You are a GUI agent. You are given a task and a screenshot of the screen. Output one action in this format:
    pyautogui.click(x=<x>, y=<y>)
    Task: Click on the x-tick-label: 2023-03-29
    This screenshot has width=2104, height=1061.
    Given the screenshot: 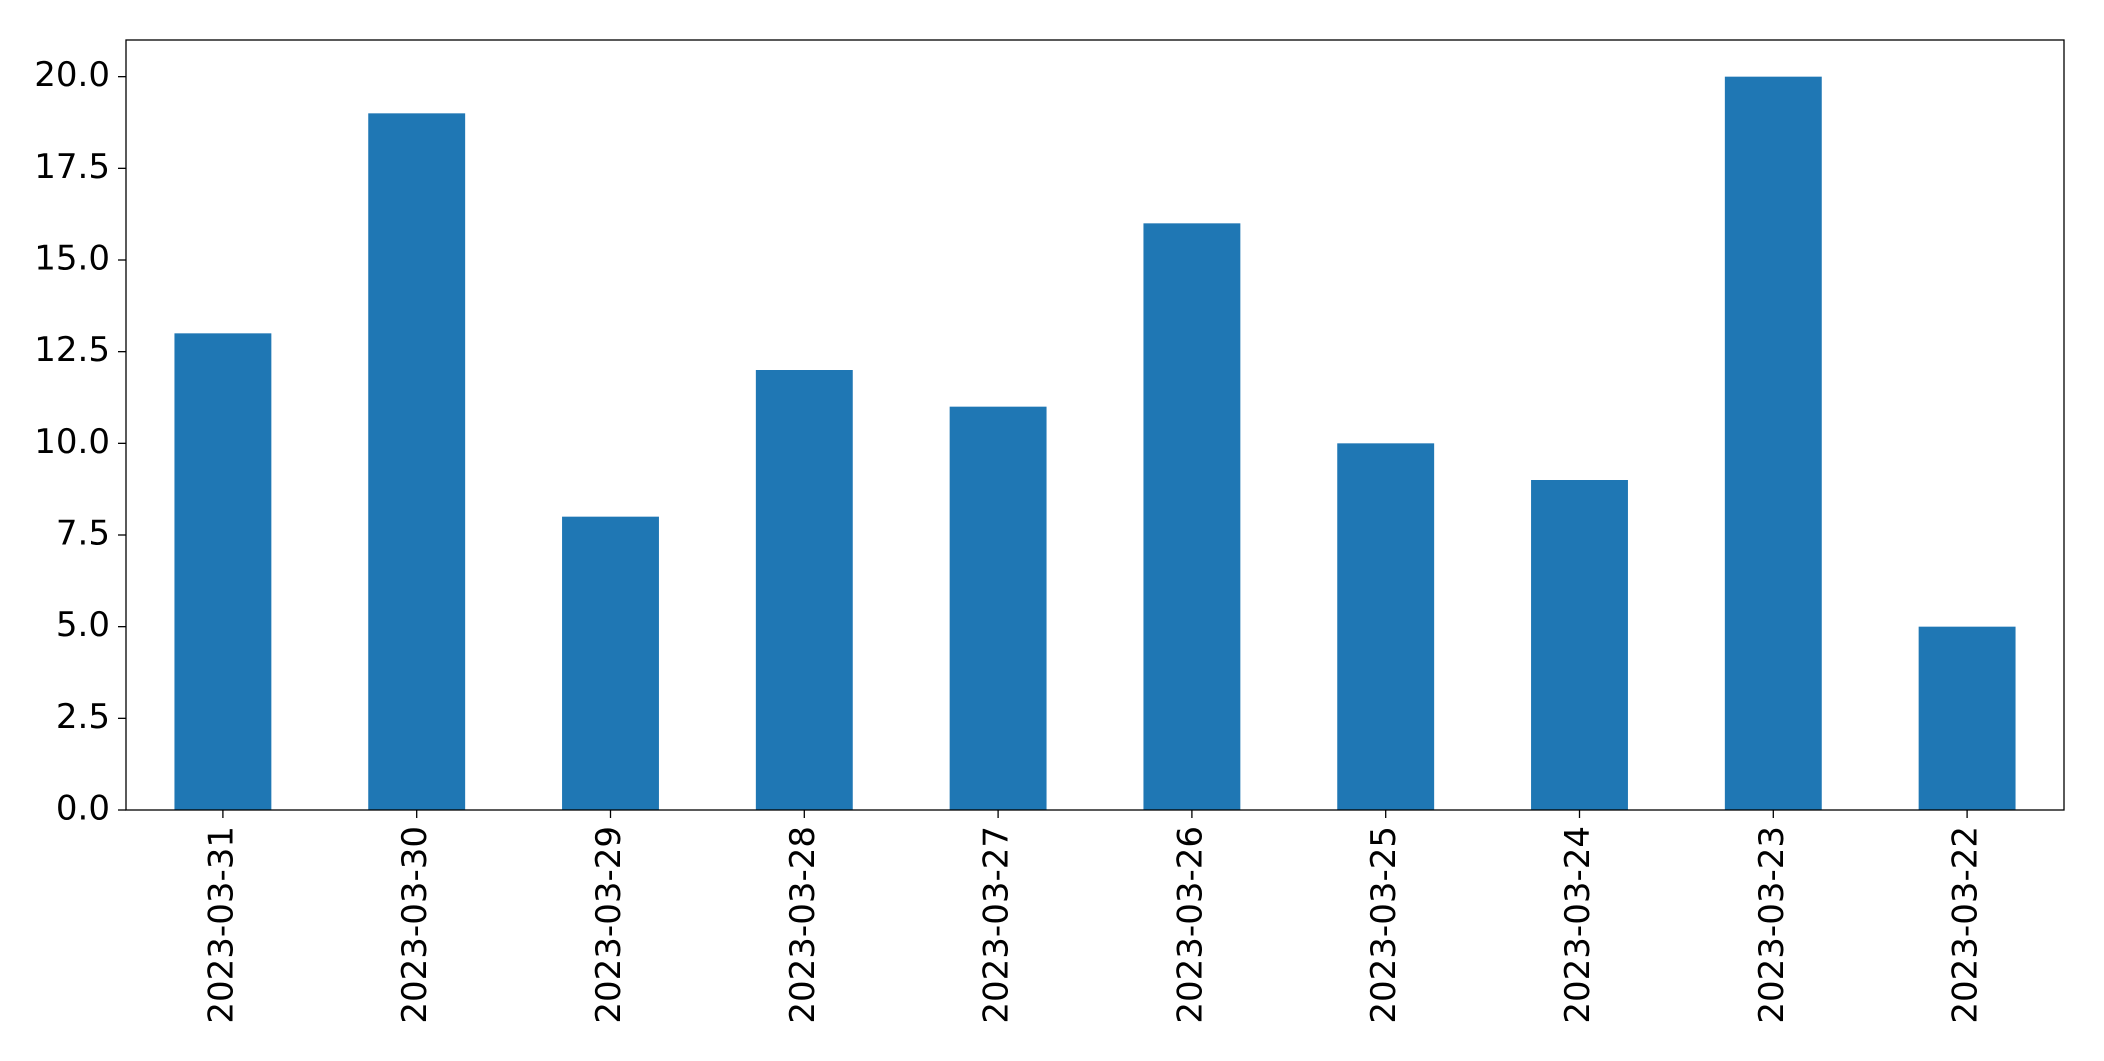 What is the action you would take?
    pyautogui.click(x=609, y=925)
    